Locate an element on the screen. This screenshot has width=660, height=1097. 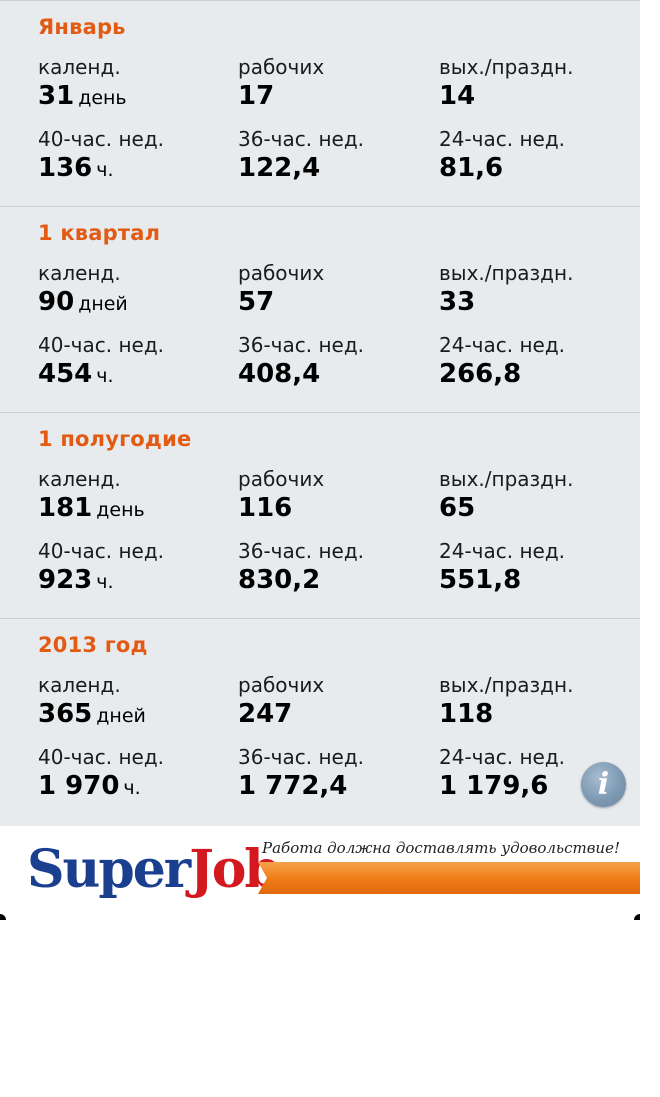
cell-value: 923 is located at coordinates (65, 580).